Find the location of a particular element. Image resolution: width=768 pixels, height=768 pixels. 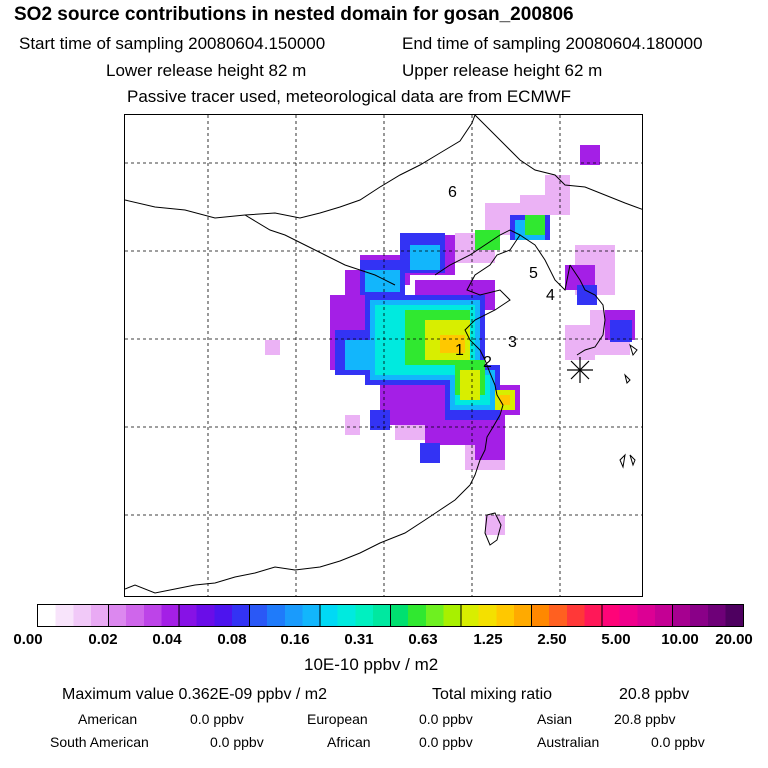

colorbar-tick-label: 0.63 is located at coordinates (423, 639).